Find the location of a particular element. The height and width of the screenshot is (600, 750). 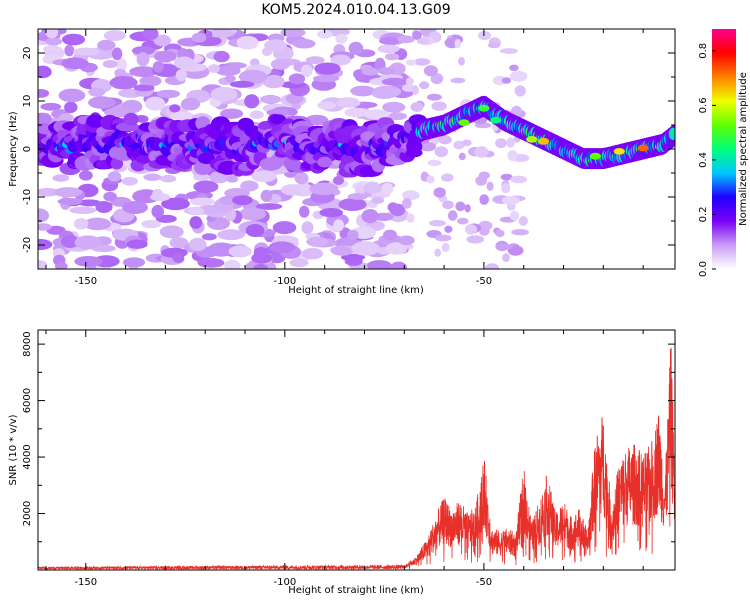

y-tick-label: 0 is located at coordinates (27, 149).